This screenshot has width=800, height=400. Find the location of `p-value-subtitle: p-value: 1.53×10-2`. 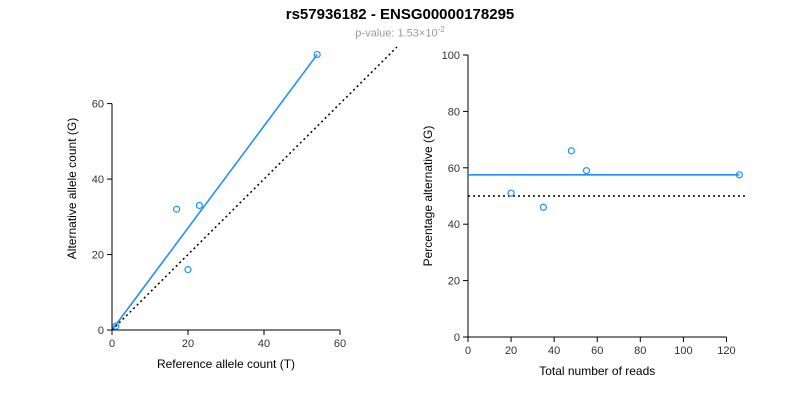

p-value-subtitle: p-value: 1.53×10-2 is located at coordinates (400, 32).